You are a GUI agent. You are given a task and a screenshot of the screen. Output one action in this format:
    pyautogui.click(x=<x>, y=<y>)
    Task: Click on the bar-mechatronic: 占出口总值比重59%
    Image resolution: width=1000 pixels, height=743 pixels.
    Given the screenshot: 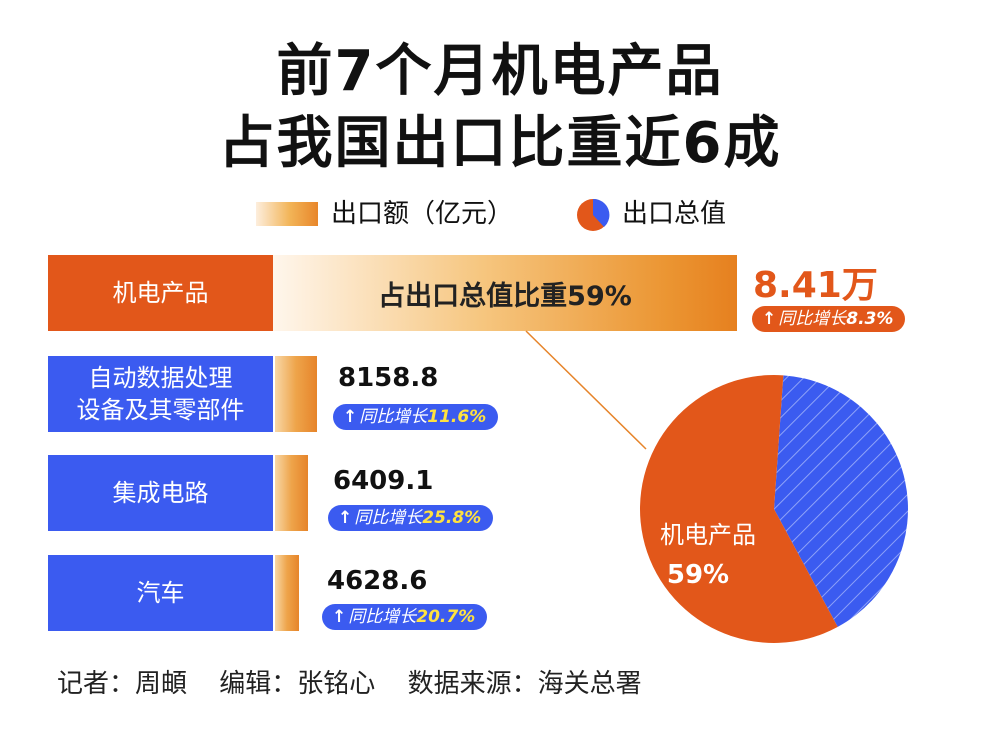 What is the action you would take?
    pyautogui.click(x=505, y=293)
    